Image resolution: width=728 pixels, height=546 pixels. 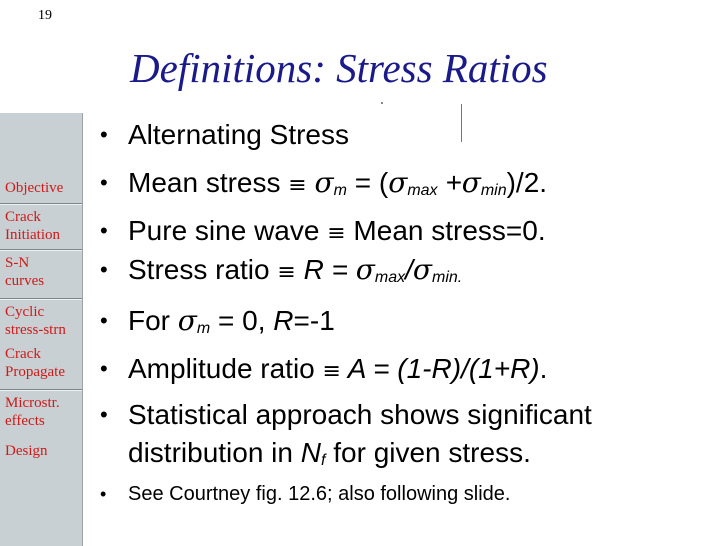 I want to click on bullet-text: Stress ratio ≡ R = σmax/σmin., so click(x=295, y=274).